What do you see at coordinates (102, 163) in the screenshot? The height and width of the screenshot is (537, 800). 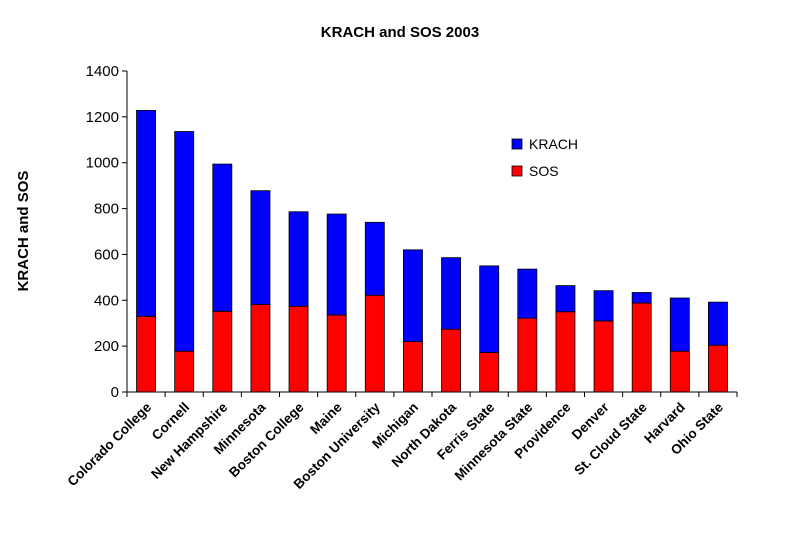 I see `y-tick-label-5: 1000` at bounding box center [102, 163].